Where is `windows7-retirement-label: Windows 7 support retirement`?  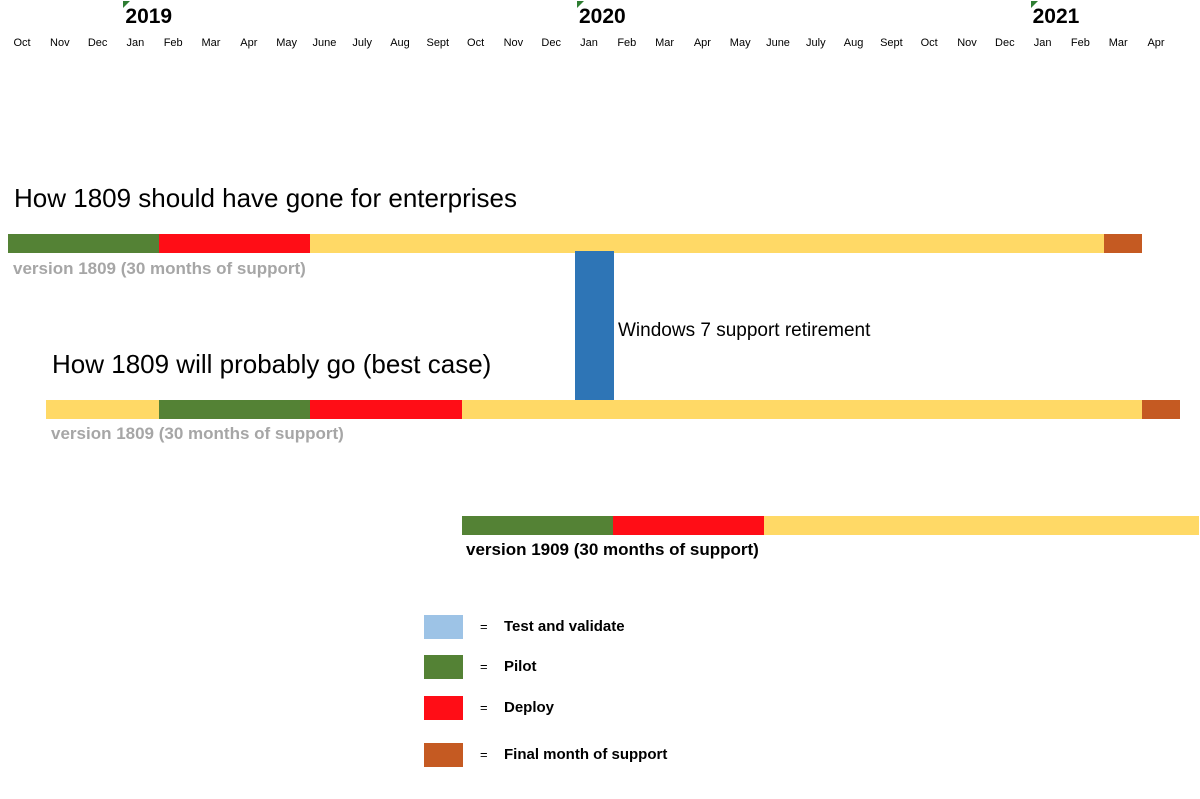
windows7-retirement-label: Windows 7 support retirement is located at coordinates (744, 330).